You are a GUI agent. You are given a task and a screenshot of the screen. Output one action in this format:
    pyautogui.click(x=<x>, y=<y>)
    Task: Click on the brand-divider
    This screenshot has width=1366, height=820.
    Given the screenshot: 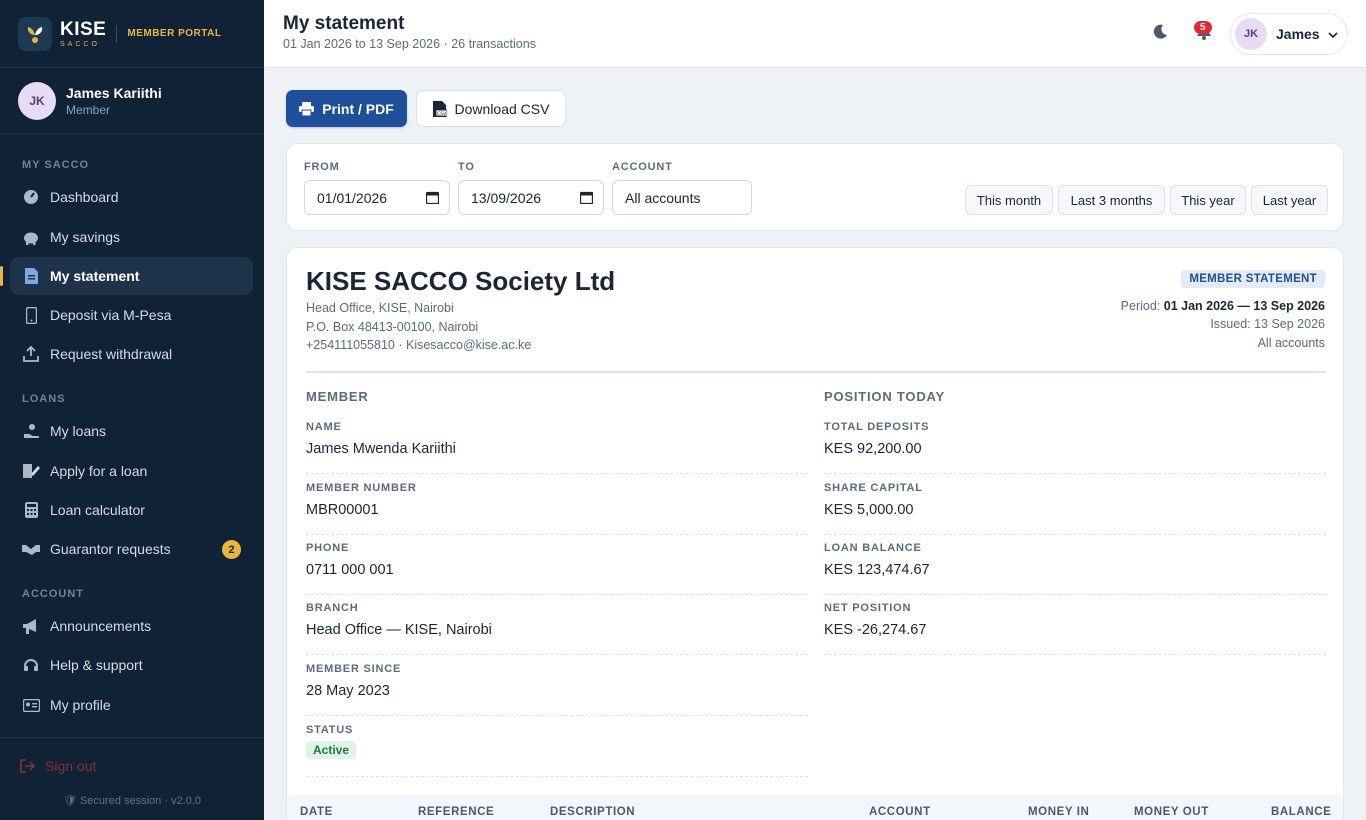 What is the action you would take?
    pyautogui.click(x=117, y=33)
    